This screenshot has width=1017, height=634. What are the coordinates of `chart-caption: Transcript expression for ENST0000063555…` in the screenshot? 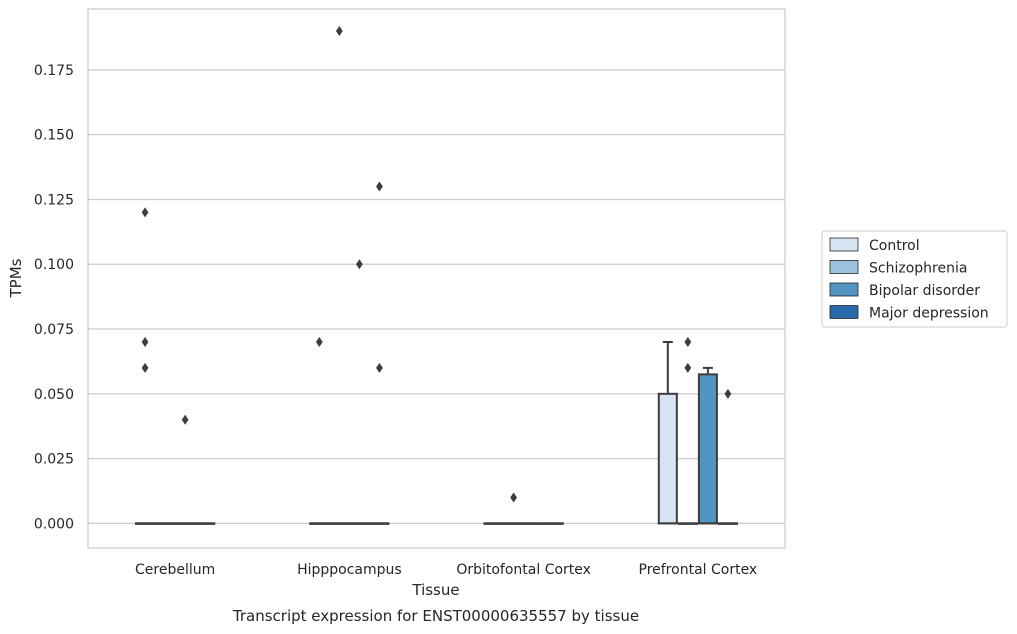 It's located at (435, 616).